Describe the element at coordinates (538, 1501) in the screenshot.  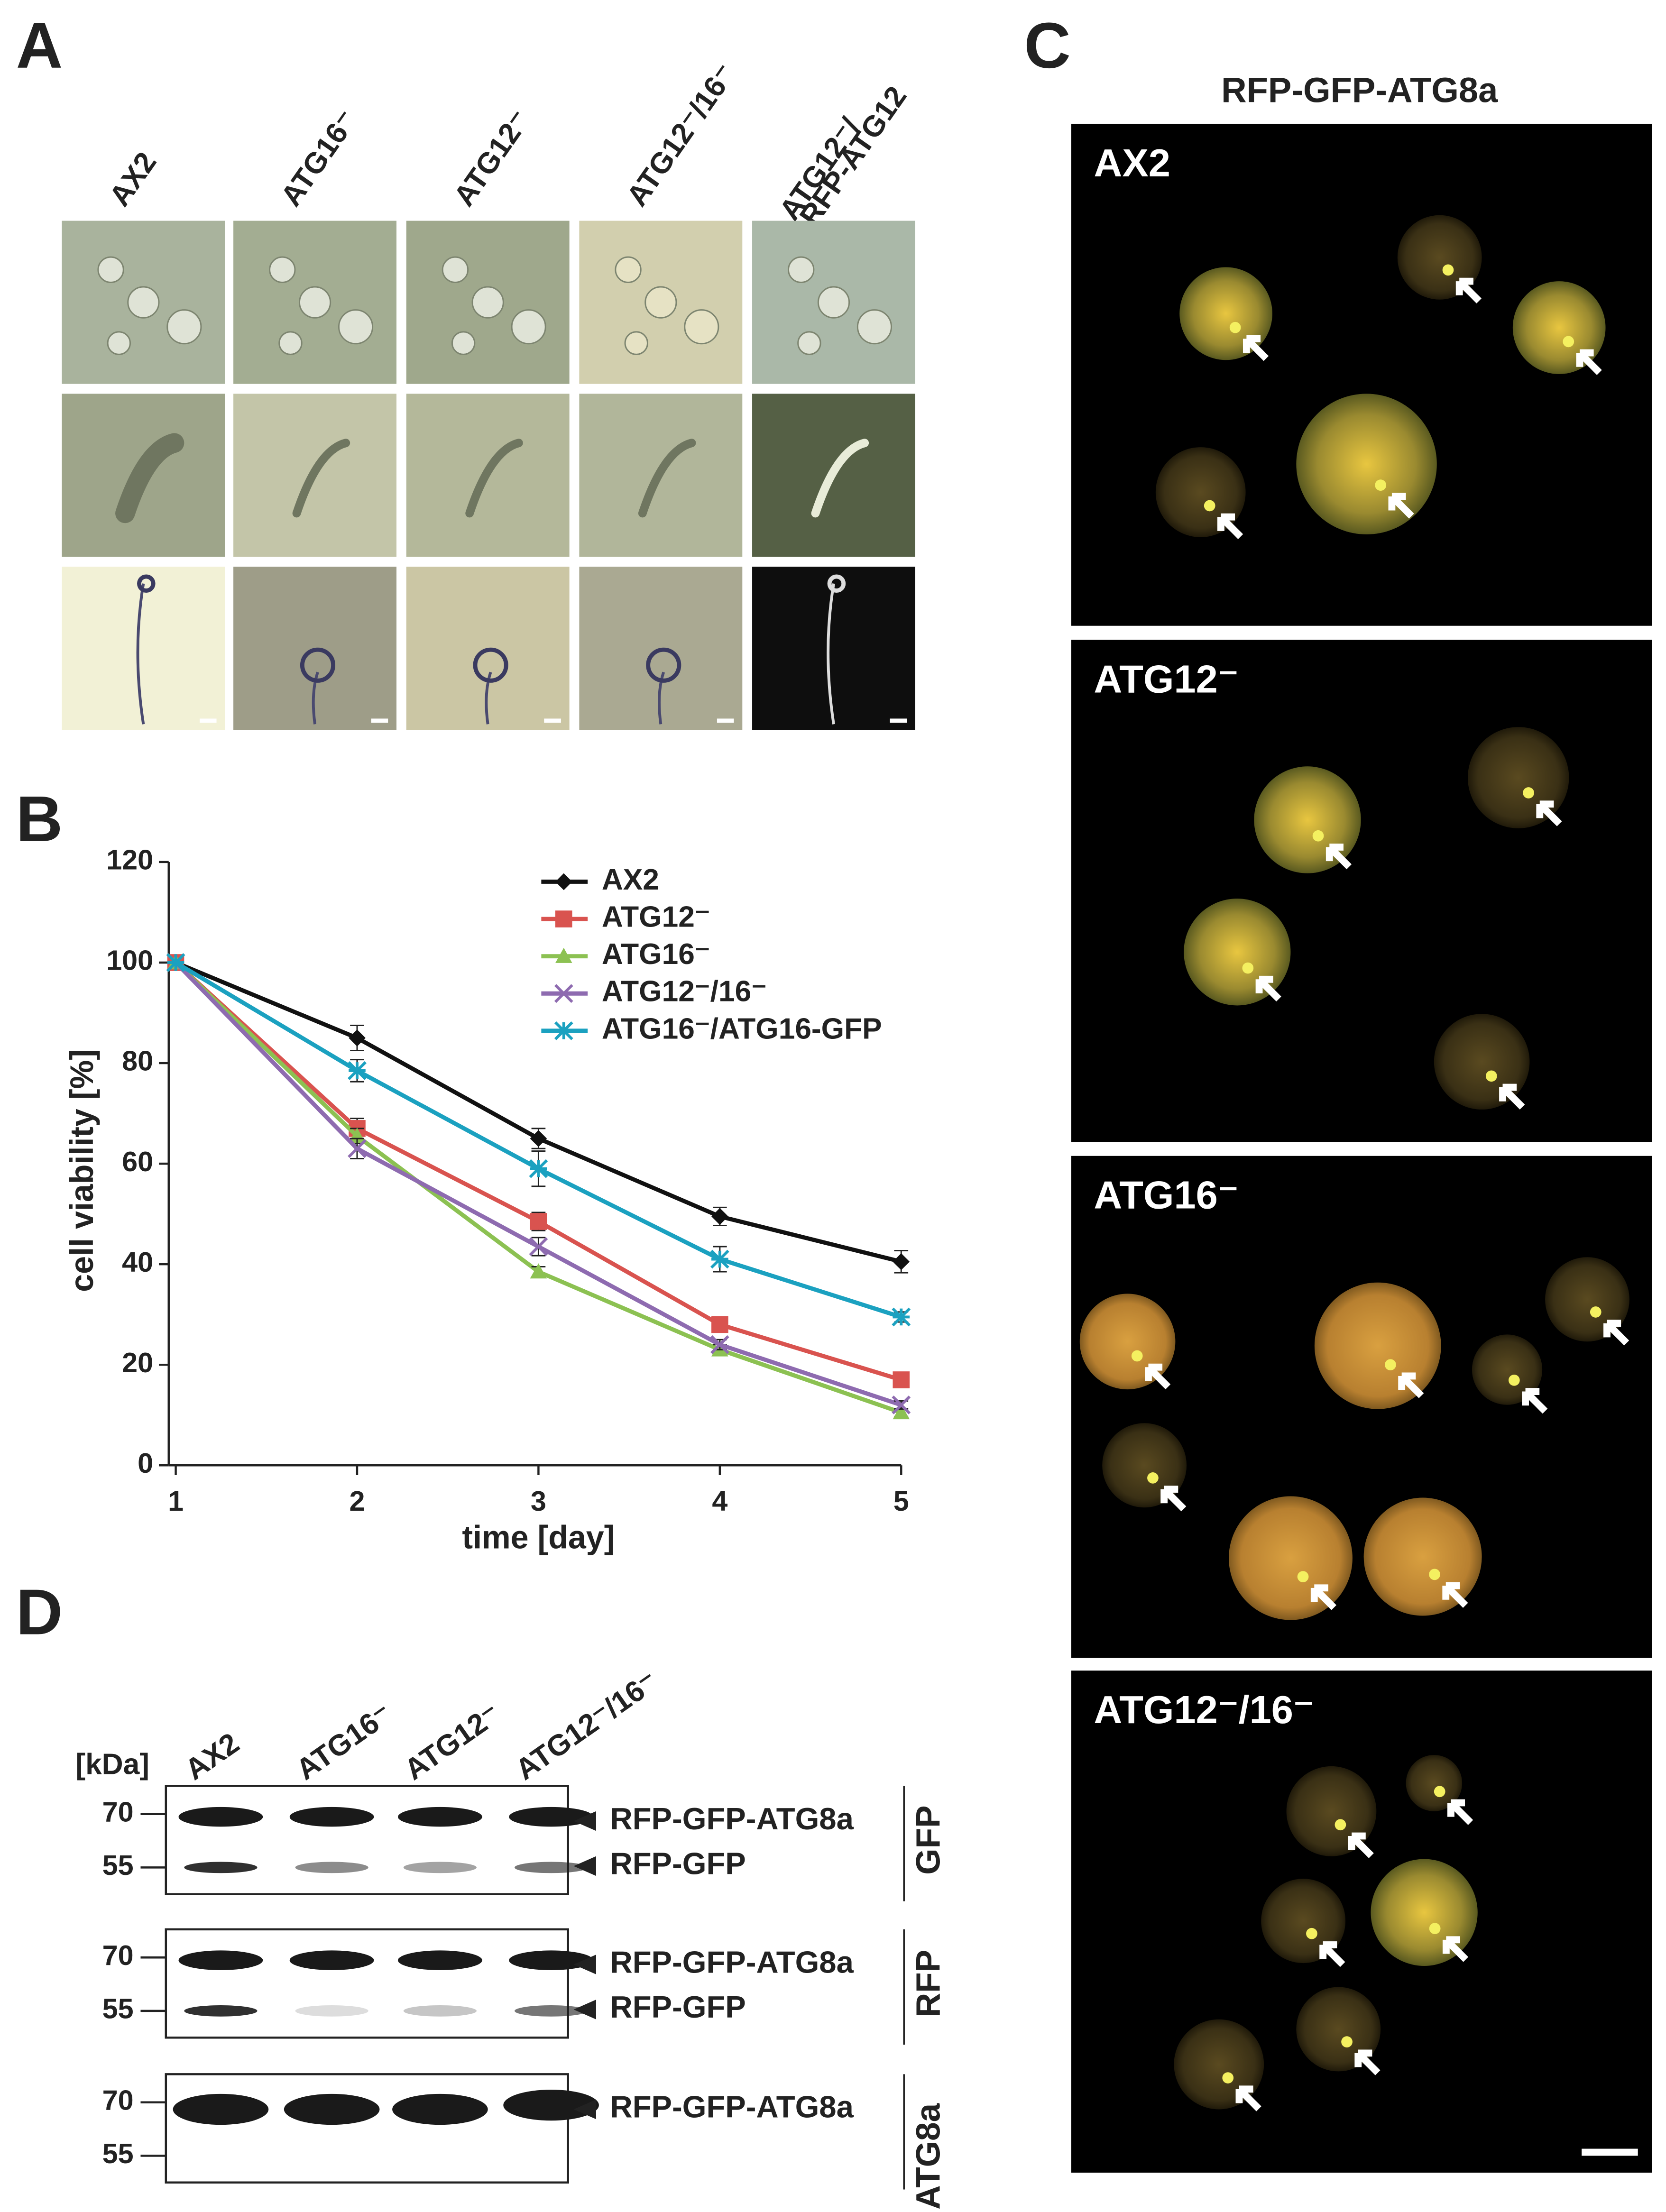
I see `x-tick-label: 3` at that location.